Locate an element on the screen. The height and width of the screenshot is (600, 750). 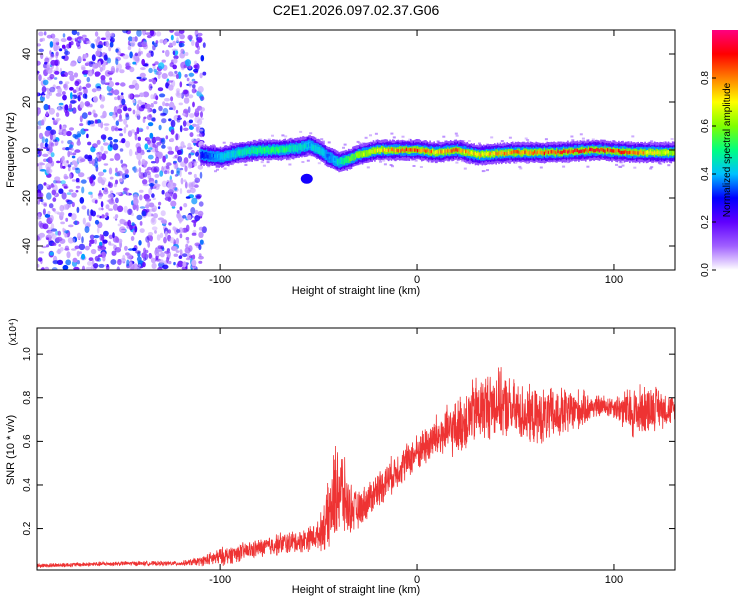
snr-y-label: SNR (10 * v/v) is located at coordinates (11, 450).